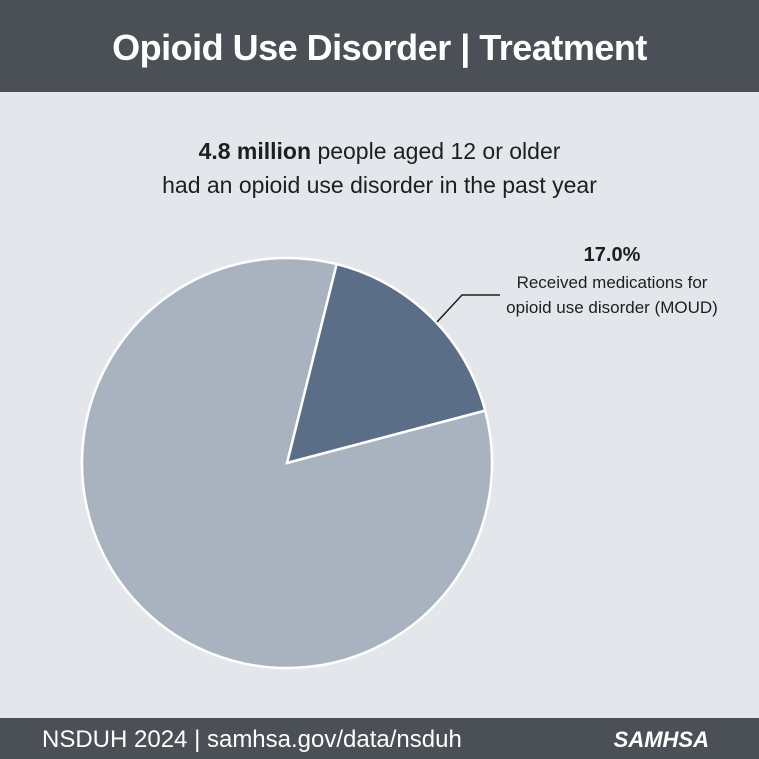  Describe the element at coordinates (379, 46) in the screenshot. I see `title: Opioid Use Disorder | Treatment` at that location.